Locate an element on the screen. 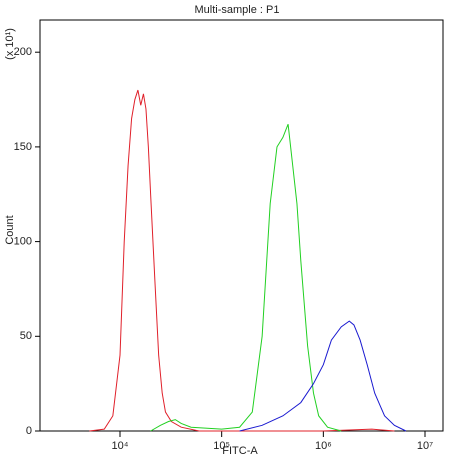 This screenshot has height=459, width=449. chart-title: Multi-sample : P1 is located at coordinates (237, 10).